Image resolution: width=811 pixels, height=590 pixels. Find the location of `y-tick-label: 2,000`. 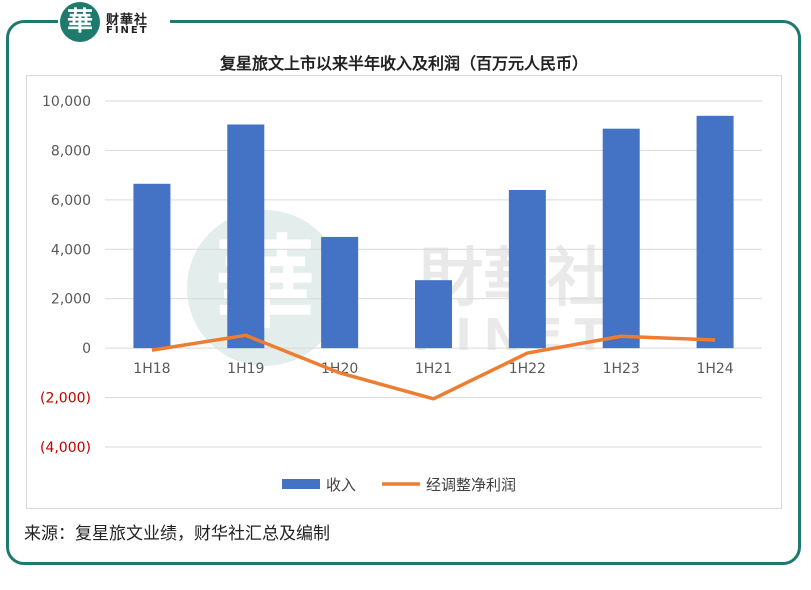

y-tick-label: 2,000 is located at coordinates (71, 300).